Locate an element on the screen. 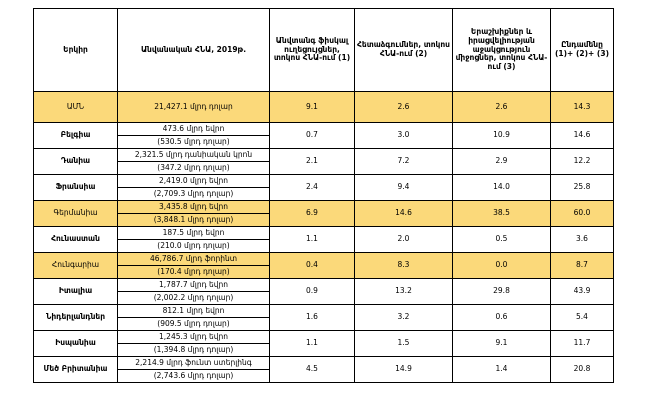 The image size is (651, 409). gdp-national-currency: 2,419.0 մլրդ եվրո is located at coordinates (193, 180).